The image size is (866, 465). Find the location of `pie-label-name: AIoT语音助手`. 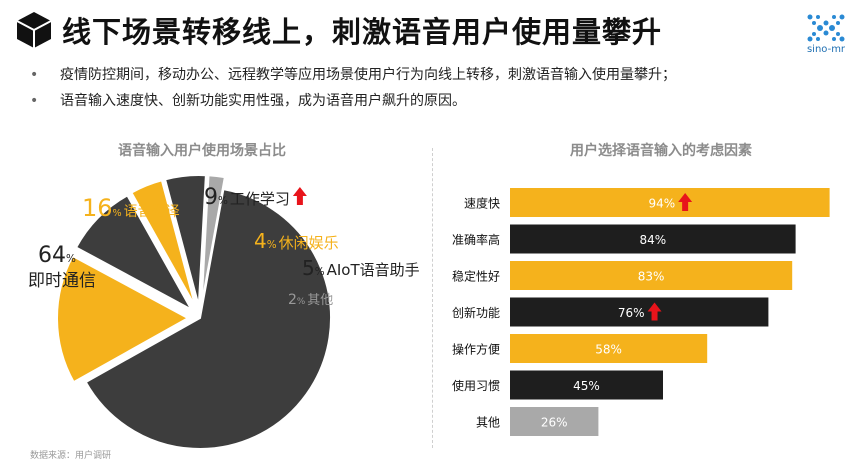

pie-label-name: AIoT语音助手 is located at coordinates (373, 270).